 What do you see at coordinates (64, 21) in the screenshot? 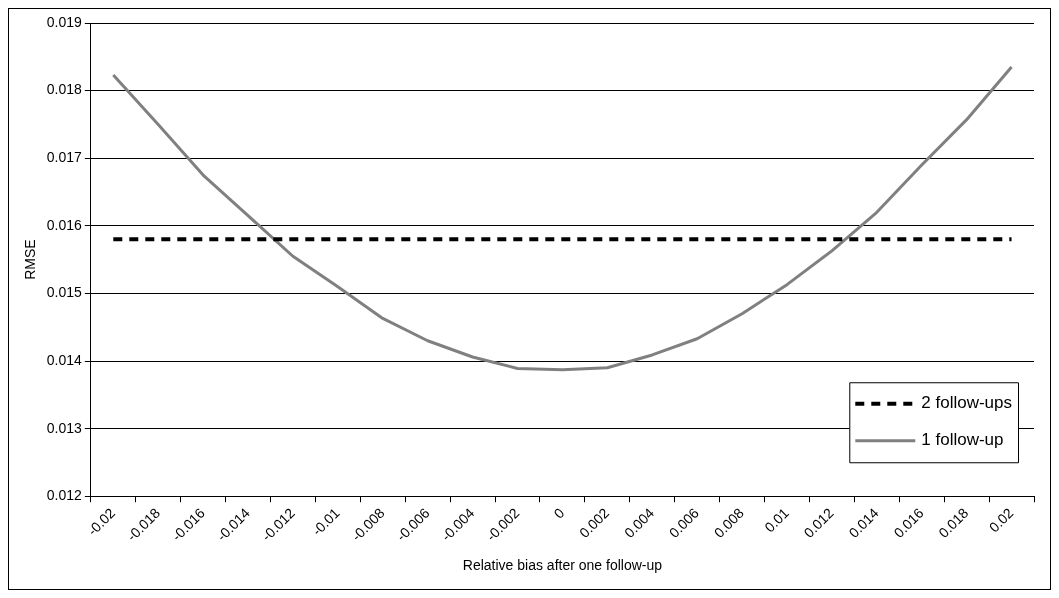
I see `y-tick-label: 0.019` at bounding box center [64, 21].